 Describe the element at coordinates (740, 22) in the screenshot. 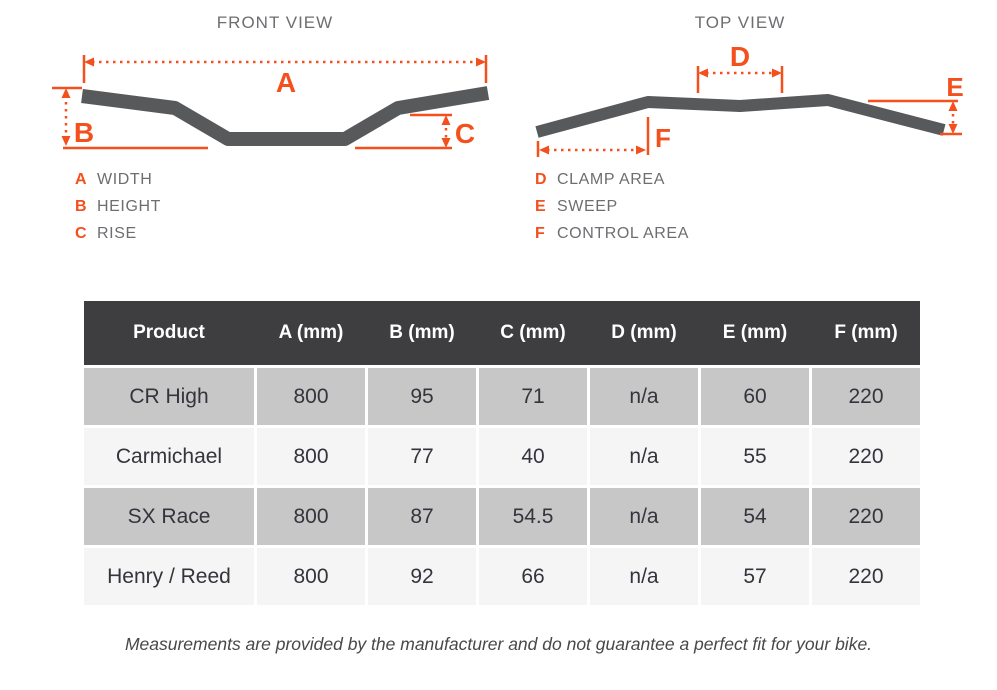

I see `top-view-title: TOP VIEW` at that location.